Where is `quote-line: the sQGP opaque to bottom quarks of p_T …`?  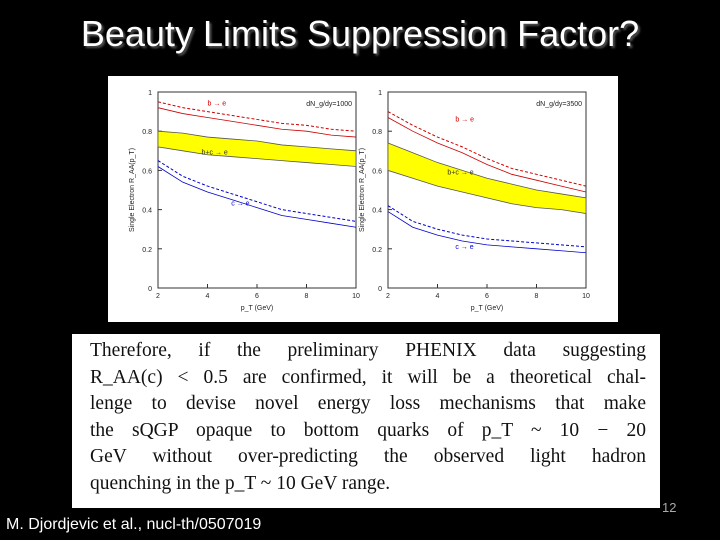 quote-line: the sQGP opaque to bottom quarks of p_T … is located at coordinates (368, 430).